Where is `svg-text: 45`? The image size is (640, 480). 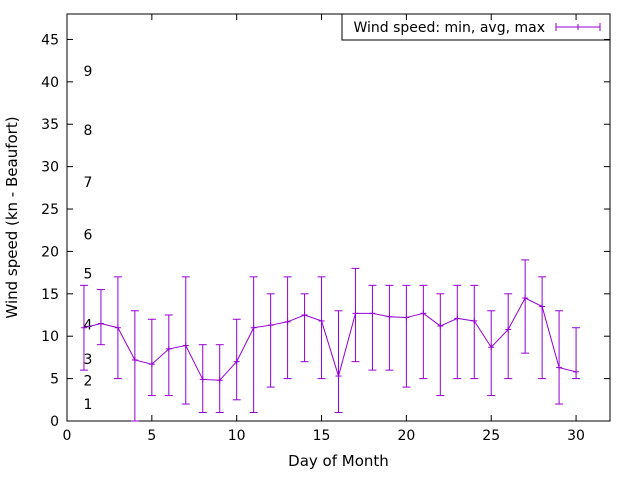
svg-text: 45 is located at coordinates (50, 40).